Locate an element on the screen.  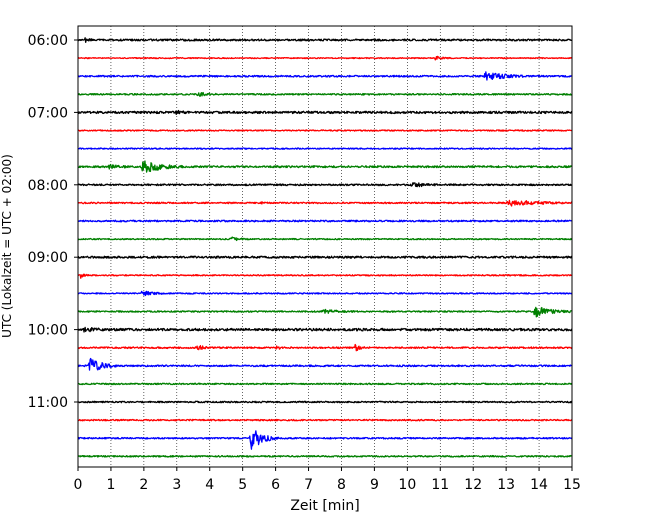
y-tick-label: 11:00 is located at coordinates (48, 403).